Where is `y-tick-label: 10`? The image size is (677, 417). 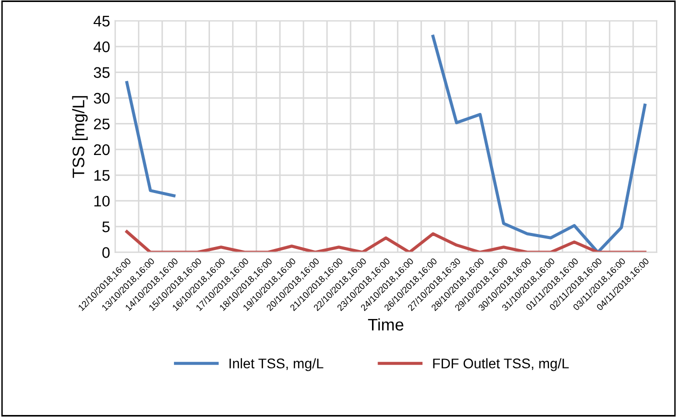
y-tick-label: 10 is located at coordinates (102, 201).